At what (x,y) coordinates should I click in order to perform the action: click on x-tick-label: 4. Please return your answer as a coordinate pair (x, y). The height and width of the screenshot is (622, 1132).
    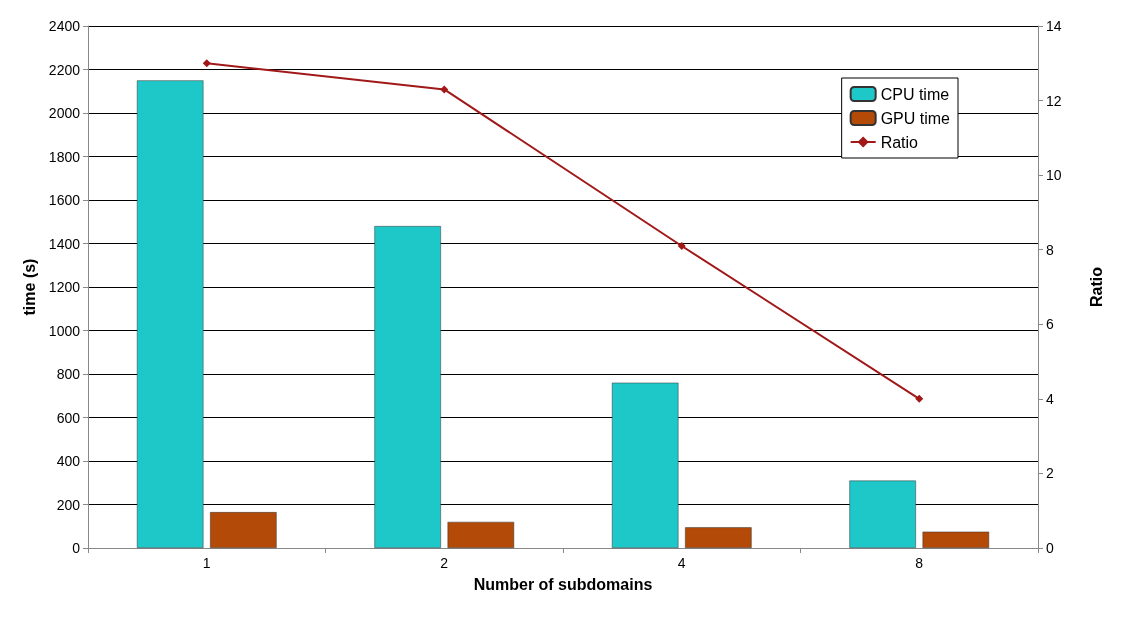
    Looking at the image, I should click on (681, 563).